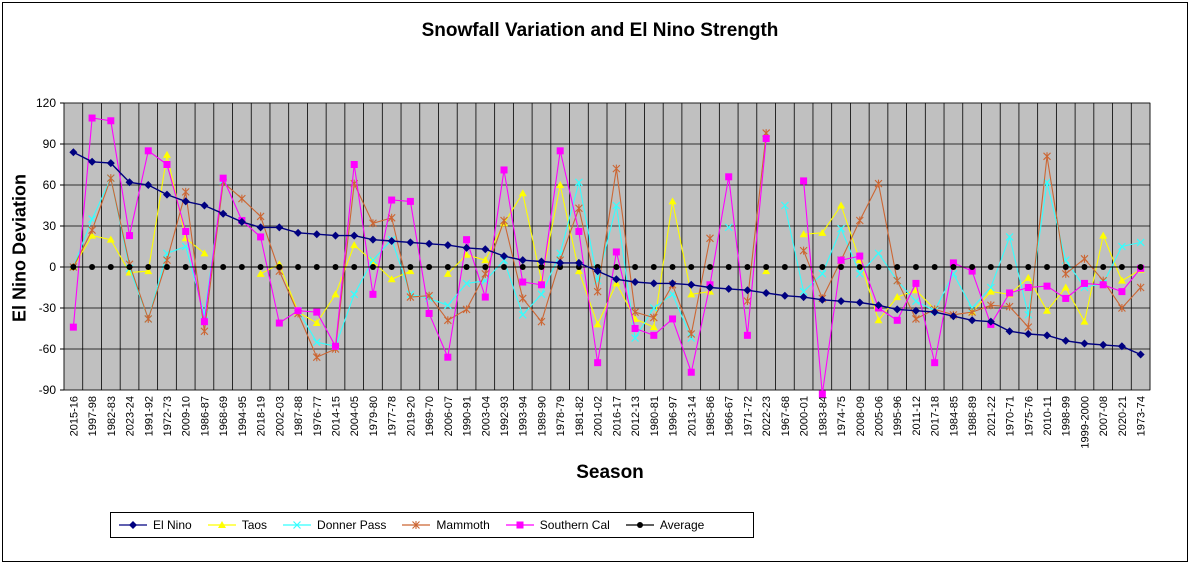 The image size is (1194, 566). I want to click on legend-item-el-nino: El Nino, so click(155, 525).